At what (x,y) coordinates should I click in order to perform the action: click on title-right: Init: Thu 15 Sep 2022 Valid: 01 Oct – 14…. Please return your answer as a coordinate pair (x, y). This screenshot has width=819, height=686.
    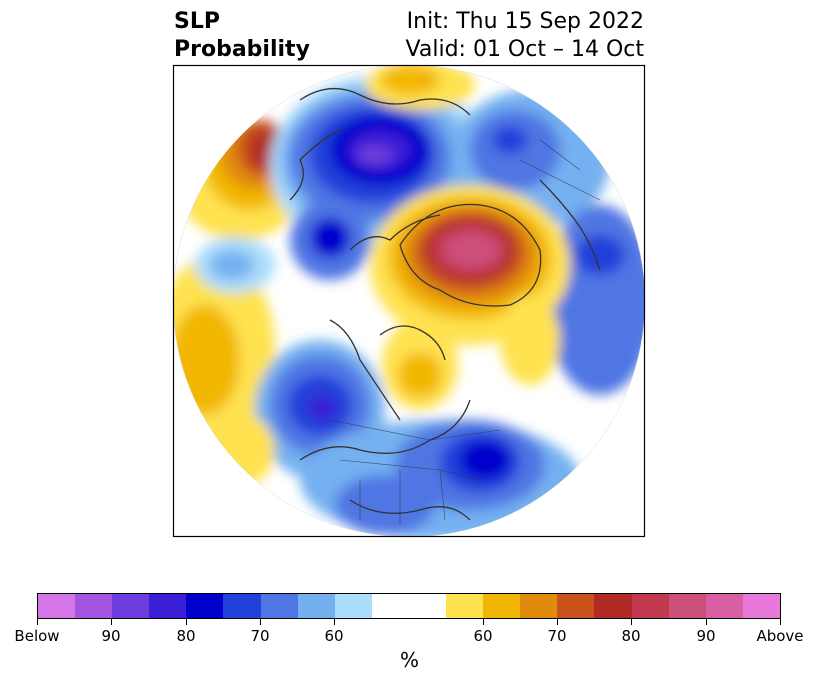
    Looking at the image, I should click on (524, 35).